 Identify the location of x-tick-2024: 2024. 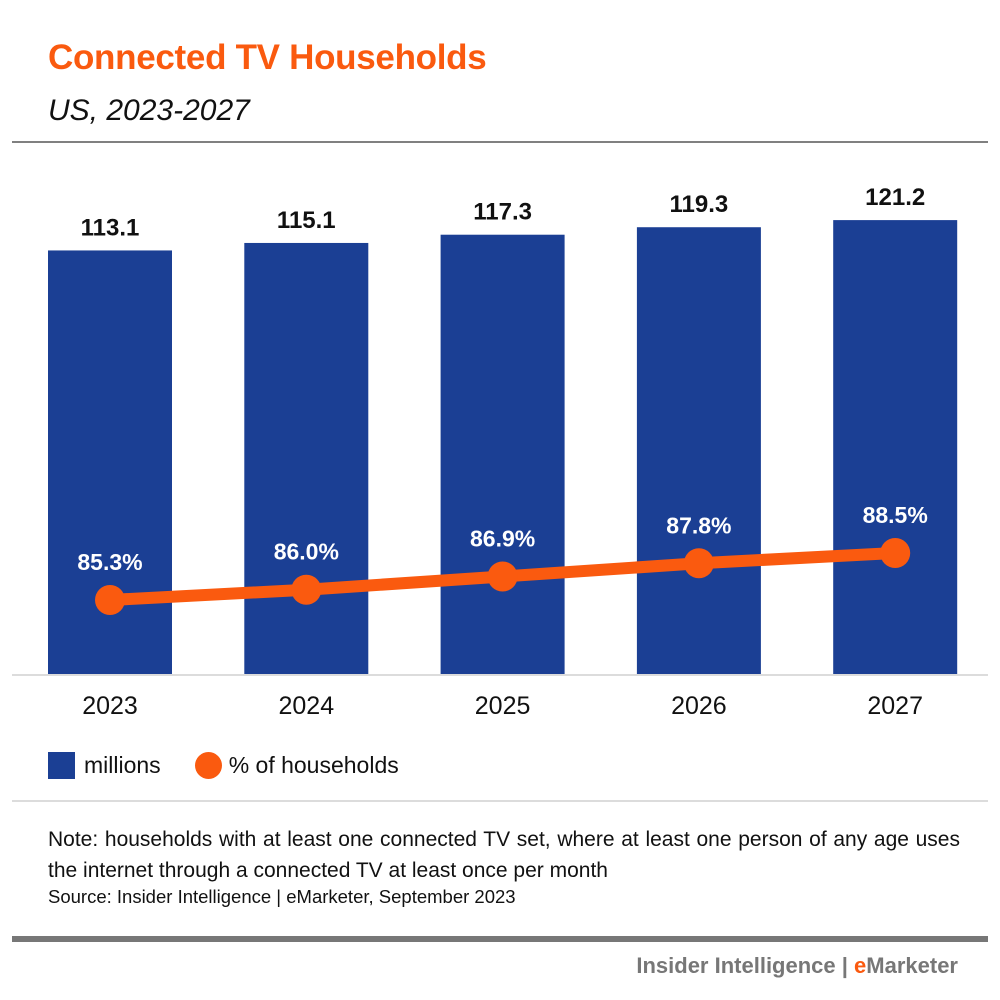
(306, 706).